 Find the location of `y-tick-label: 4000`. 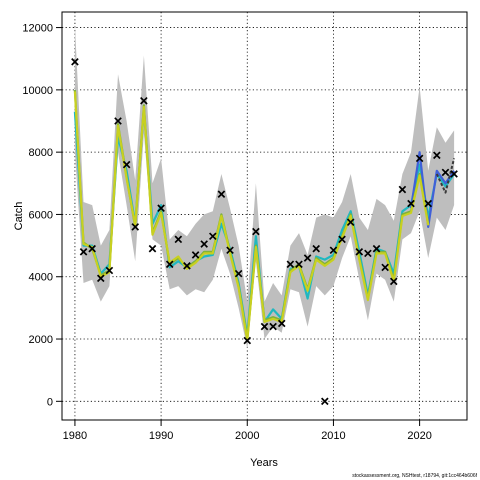

y-tick-label: 4000 is located at coordinates (41, 278).